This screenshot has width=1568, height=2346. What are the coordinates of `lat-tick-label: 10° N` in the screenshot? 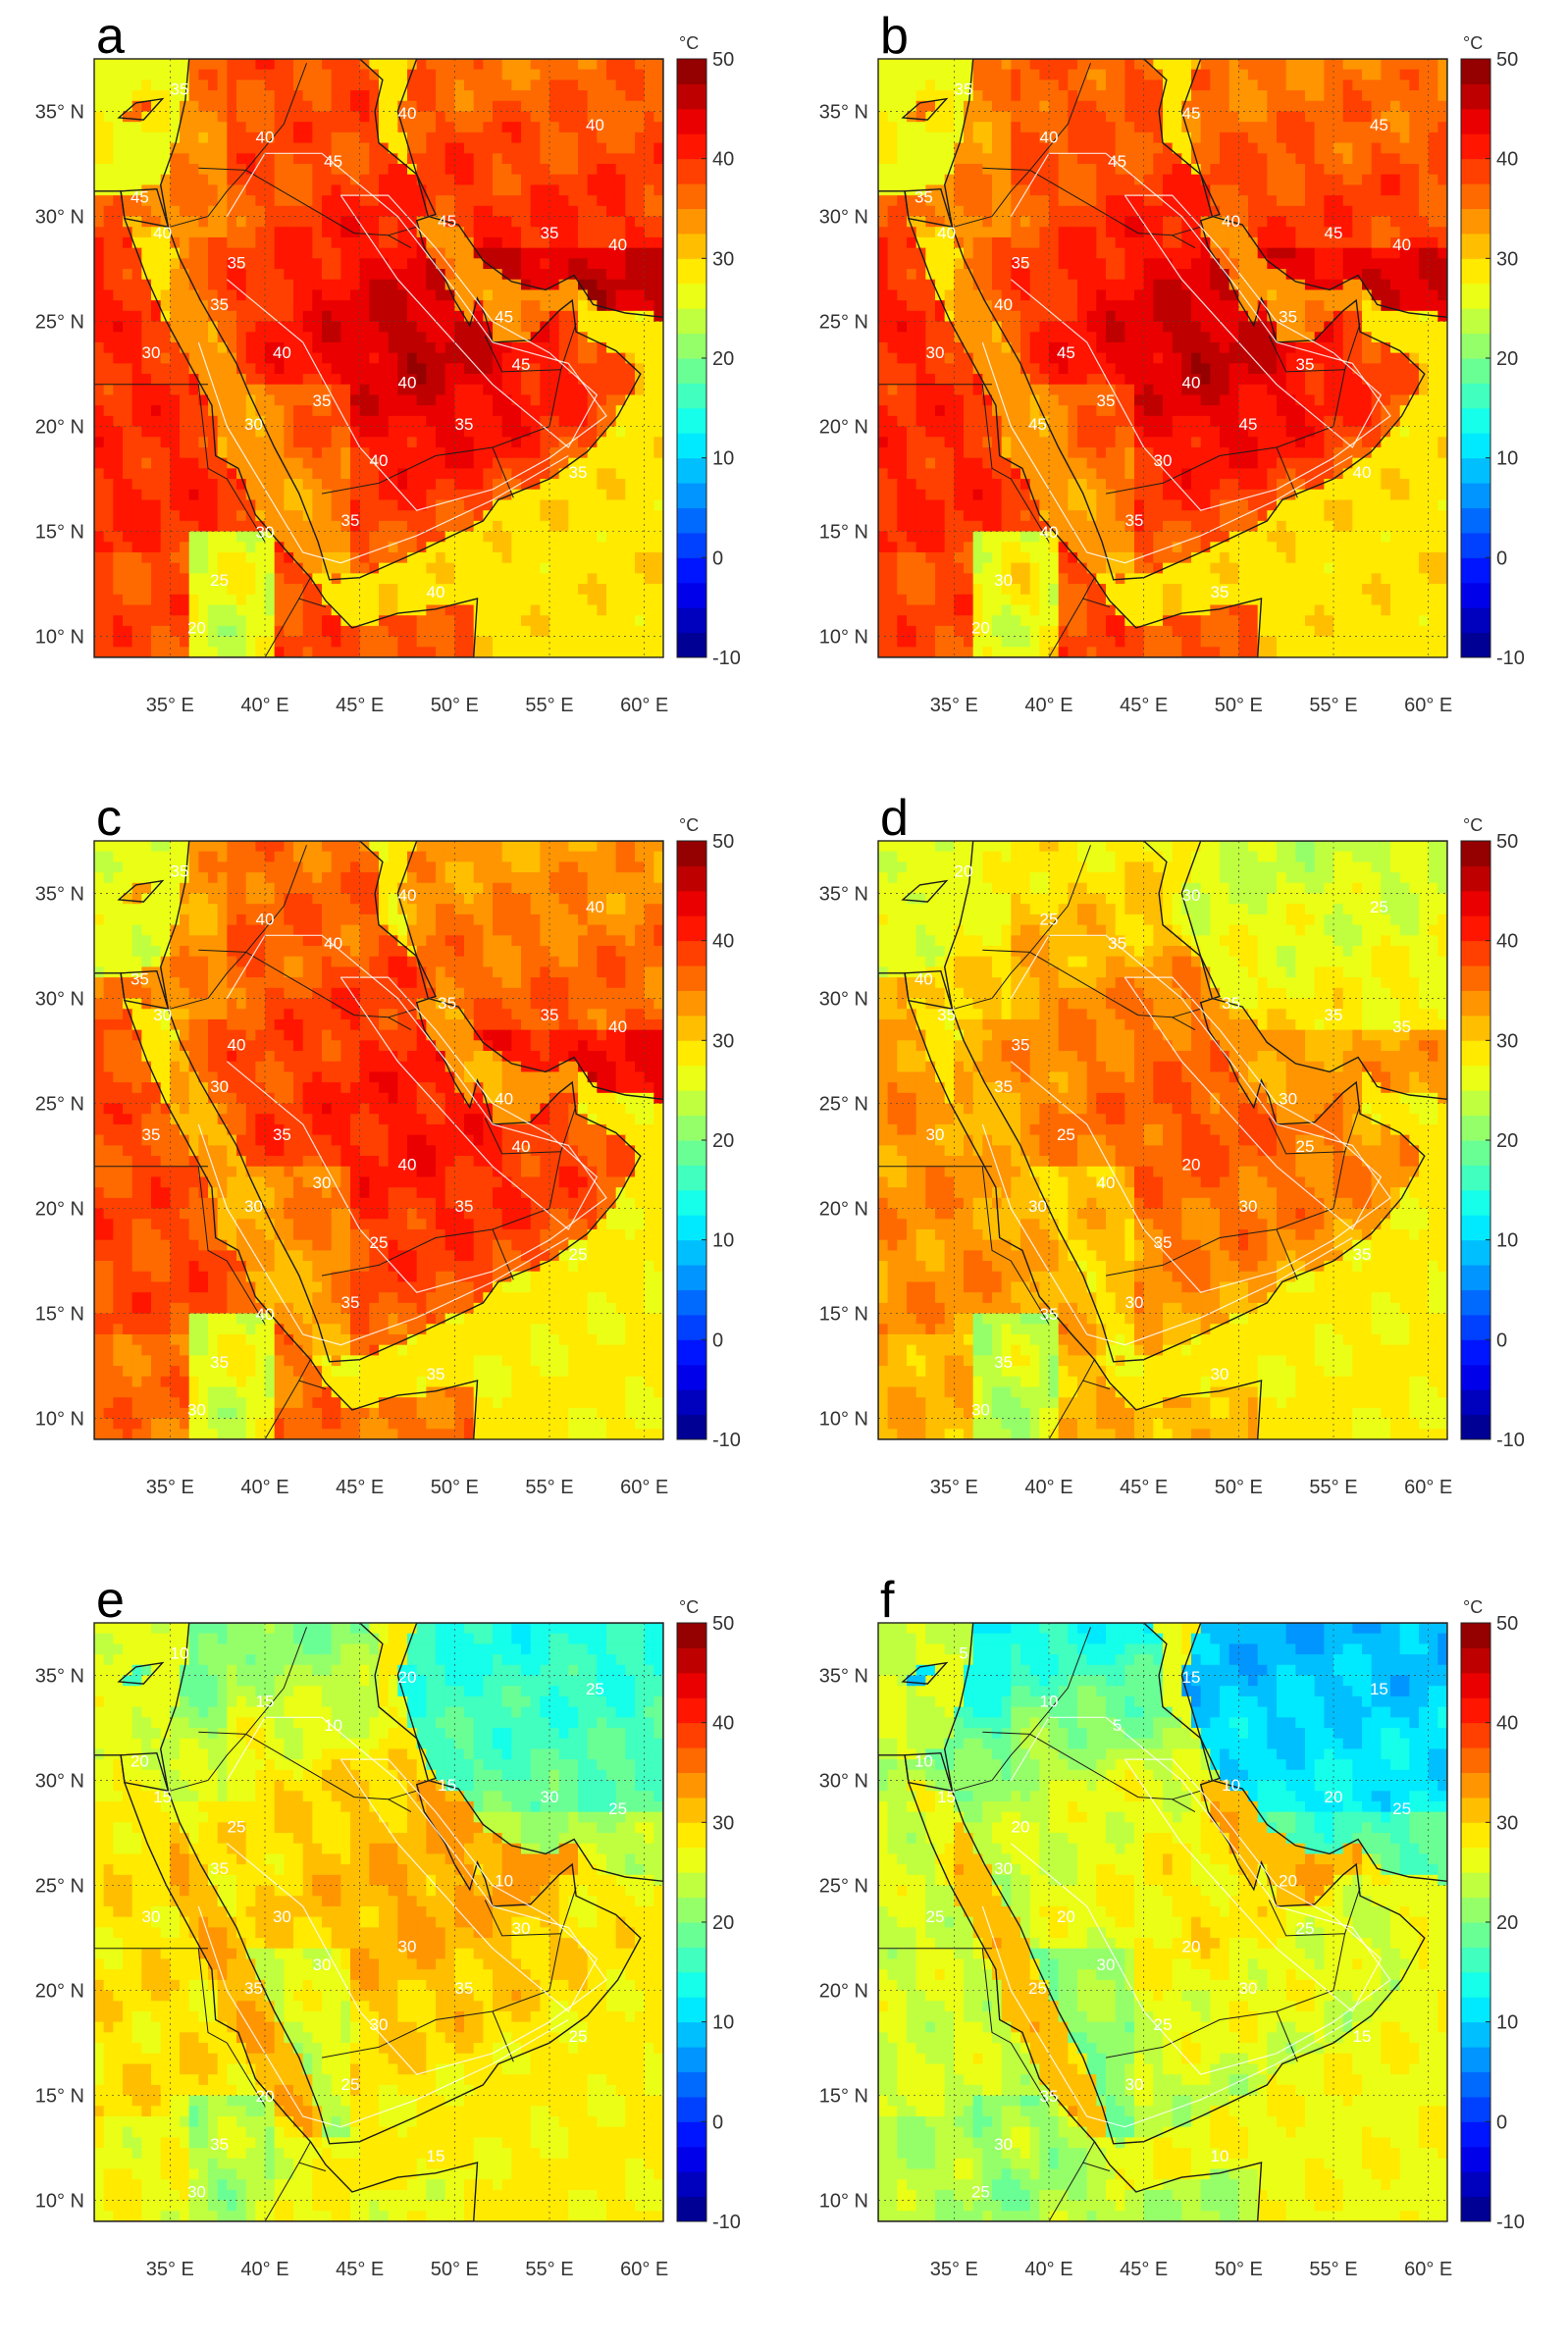 It's located at (843, 1420).